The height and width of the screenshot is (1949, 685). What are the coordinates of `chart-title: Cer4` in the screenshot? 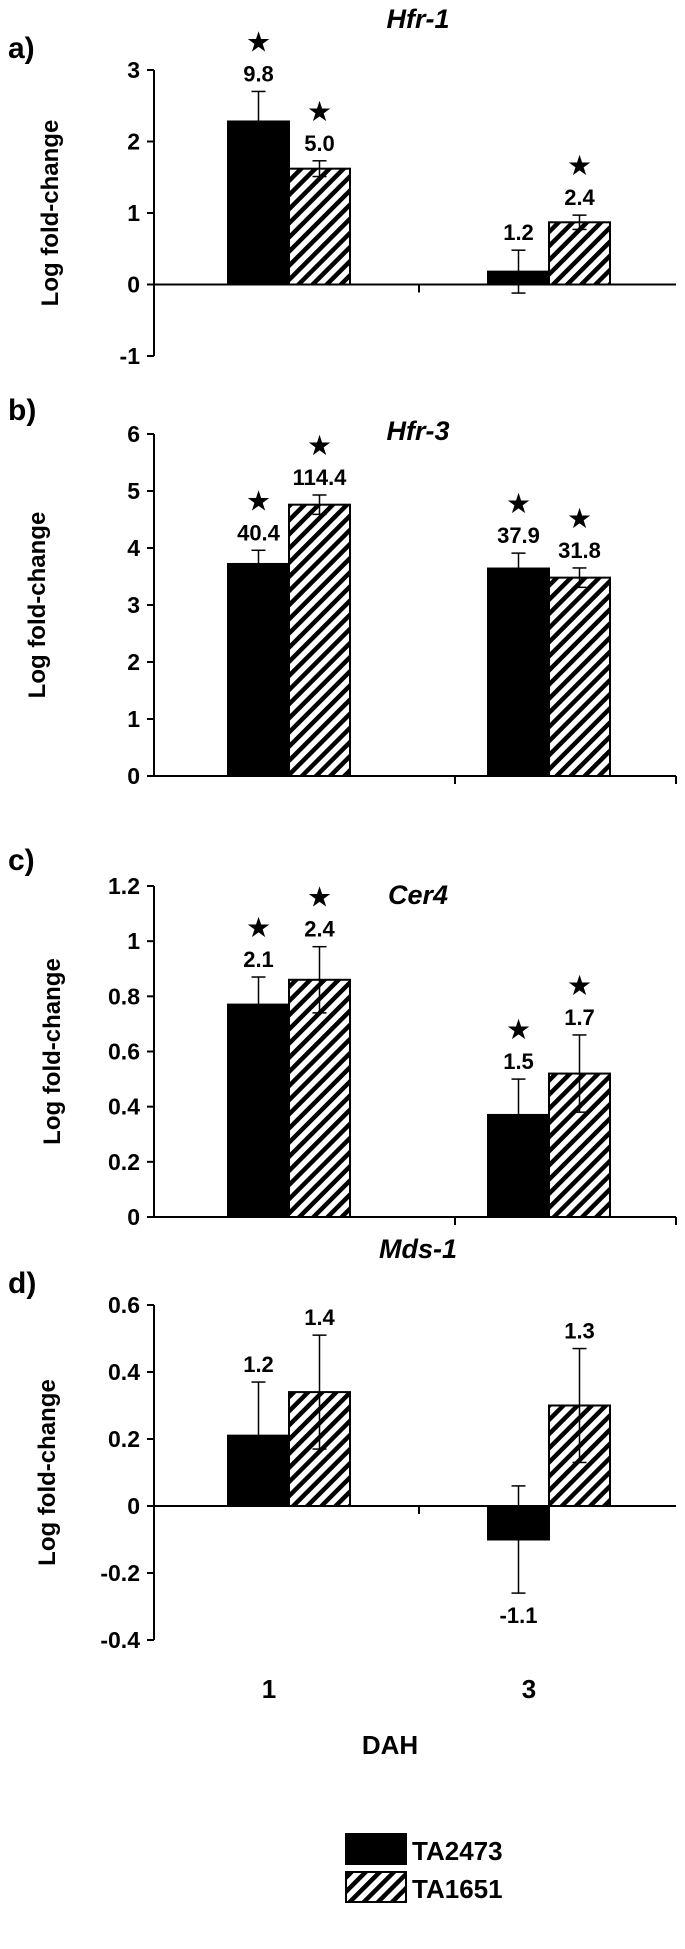 It's located at (418, 895).